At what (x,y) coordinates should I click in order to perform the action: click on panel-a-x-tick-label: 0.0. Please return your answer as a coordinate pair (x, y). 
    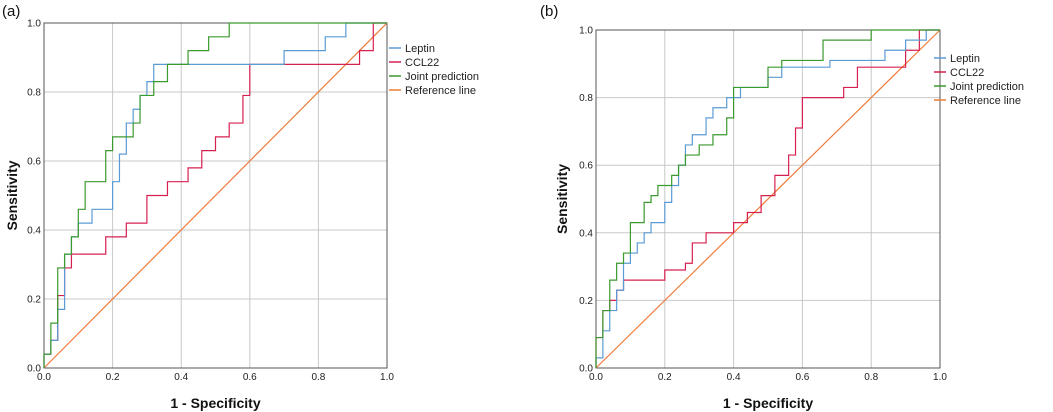
    Looking at the image, I should click on (44, 377).